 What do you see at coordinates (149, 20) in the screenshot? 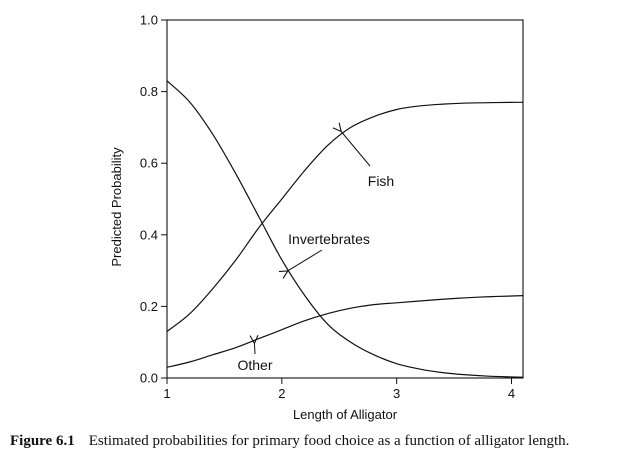
I see `y-tick-label: 1.0` at bounding box center [149, 20].